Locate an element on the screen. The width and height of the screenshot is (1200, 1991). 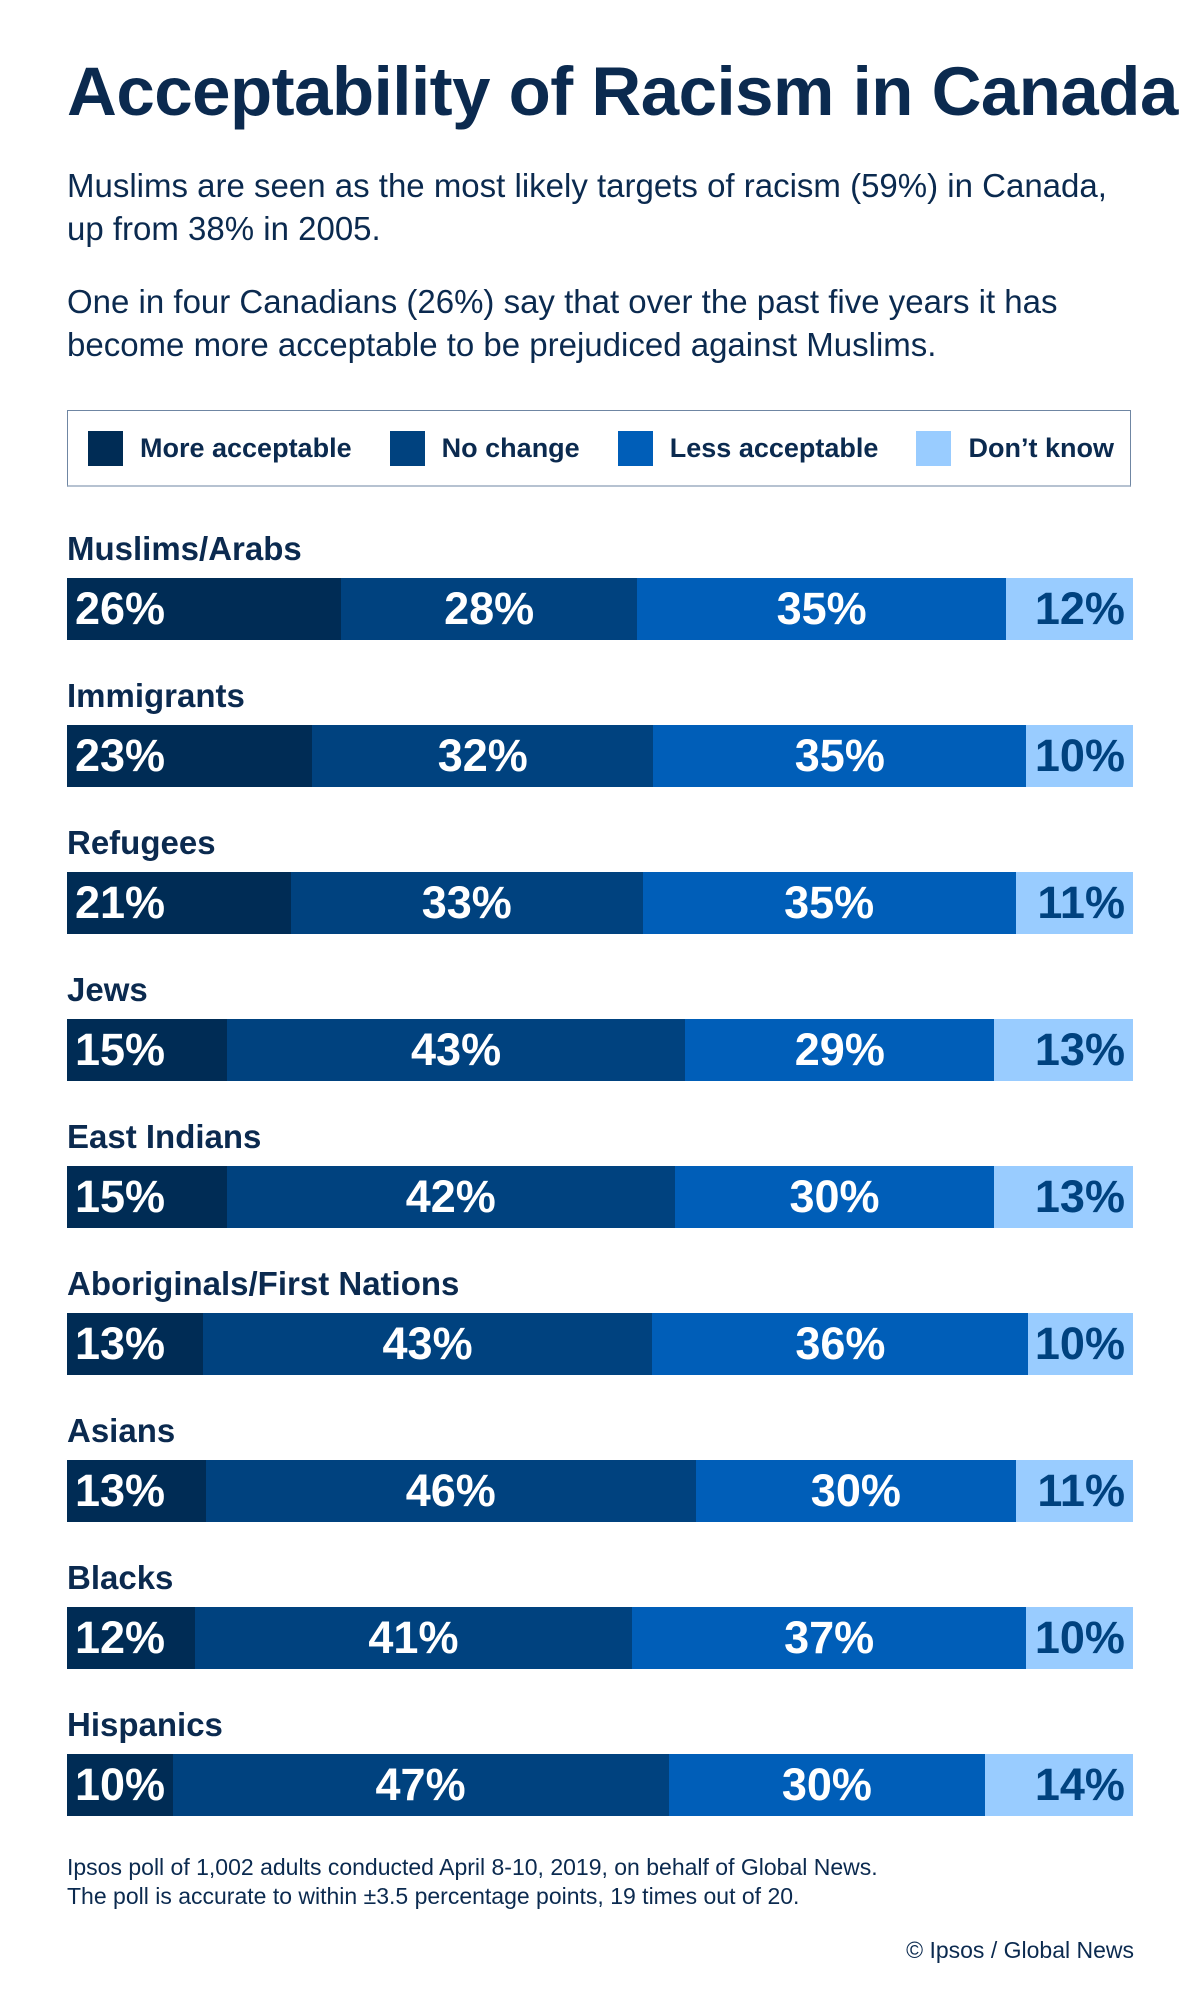
bar-segment: 47% is located at coordinates (420, 1785).